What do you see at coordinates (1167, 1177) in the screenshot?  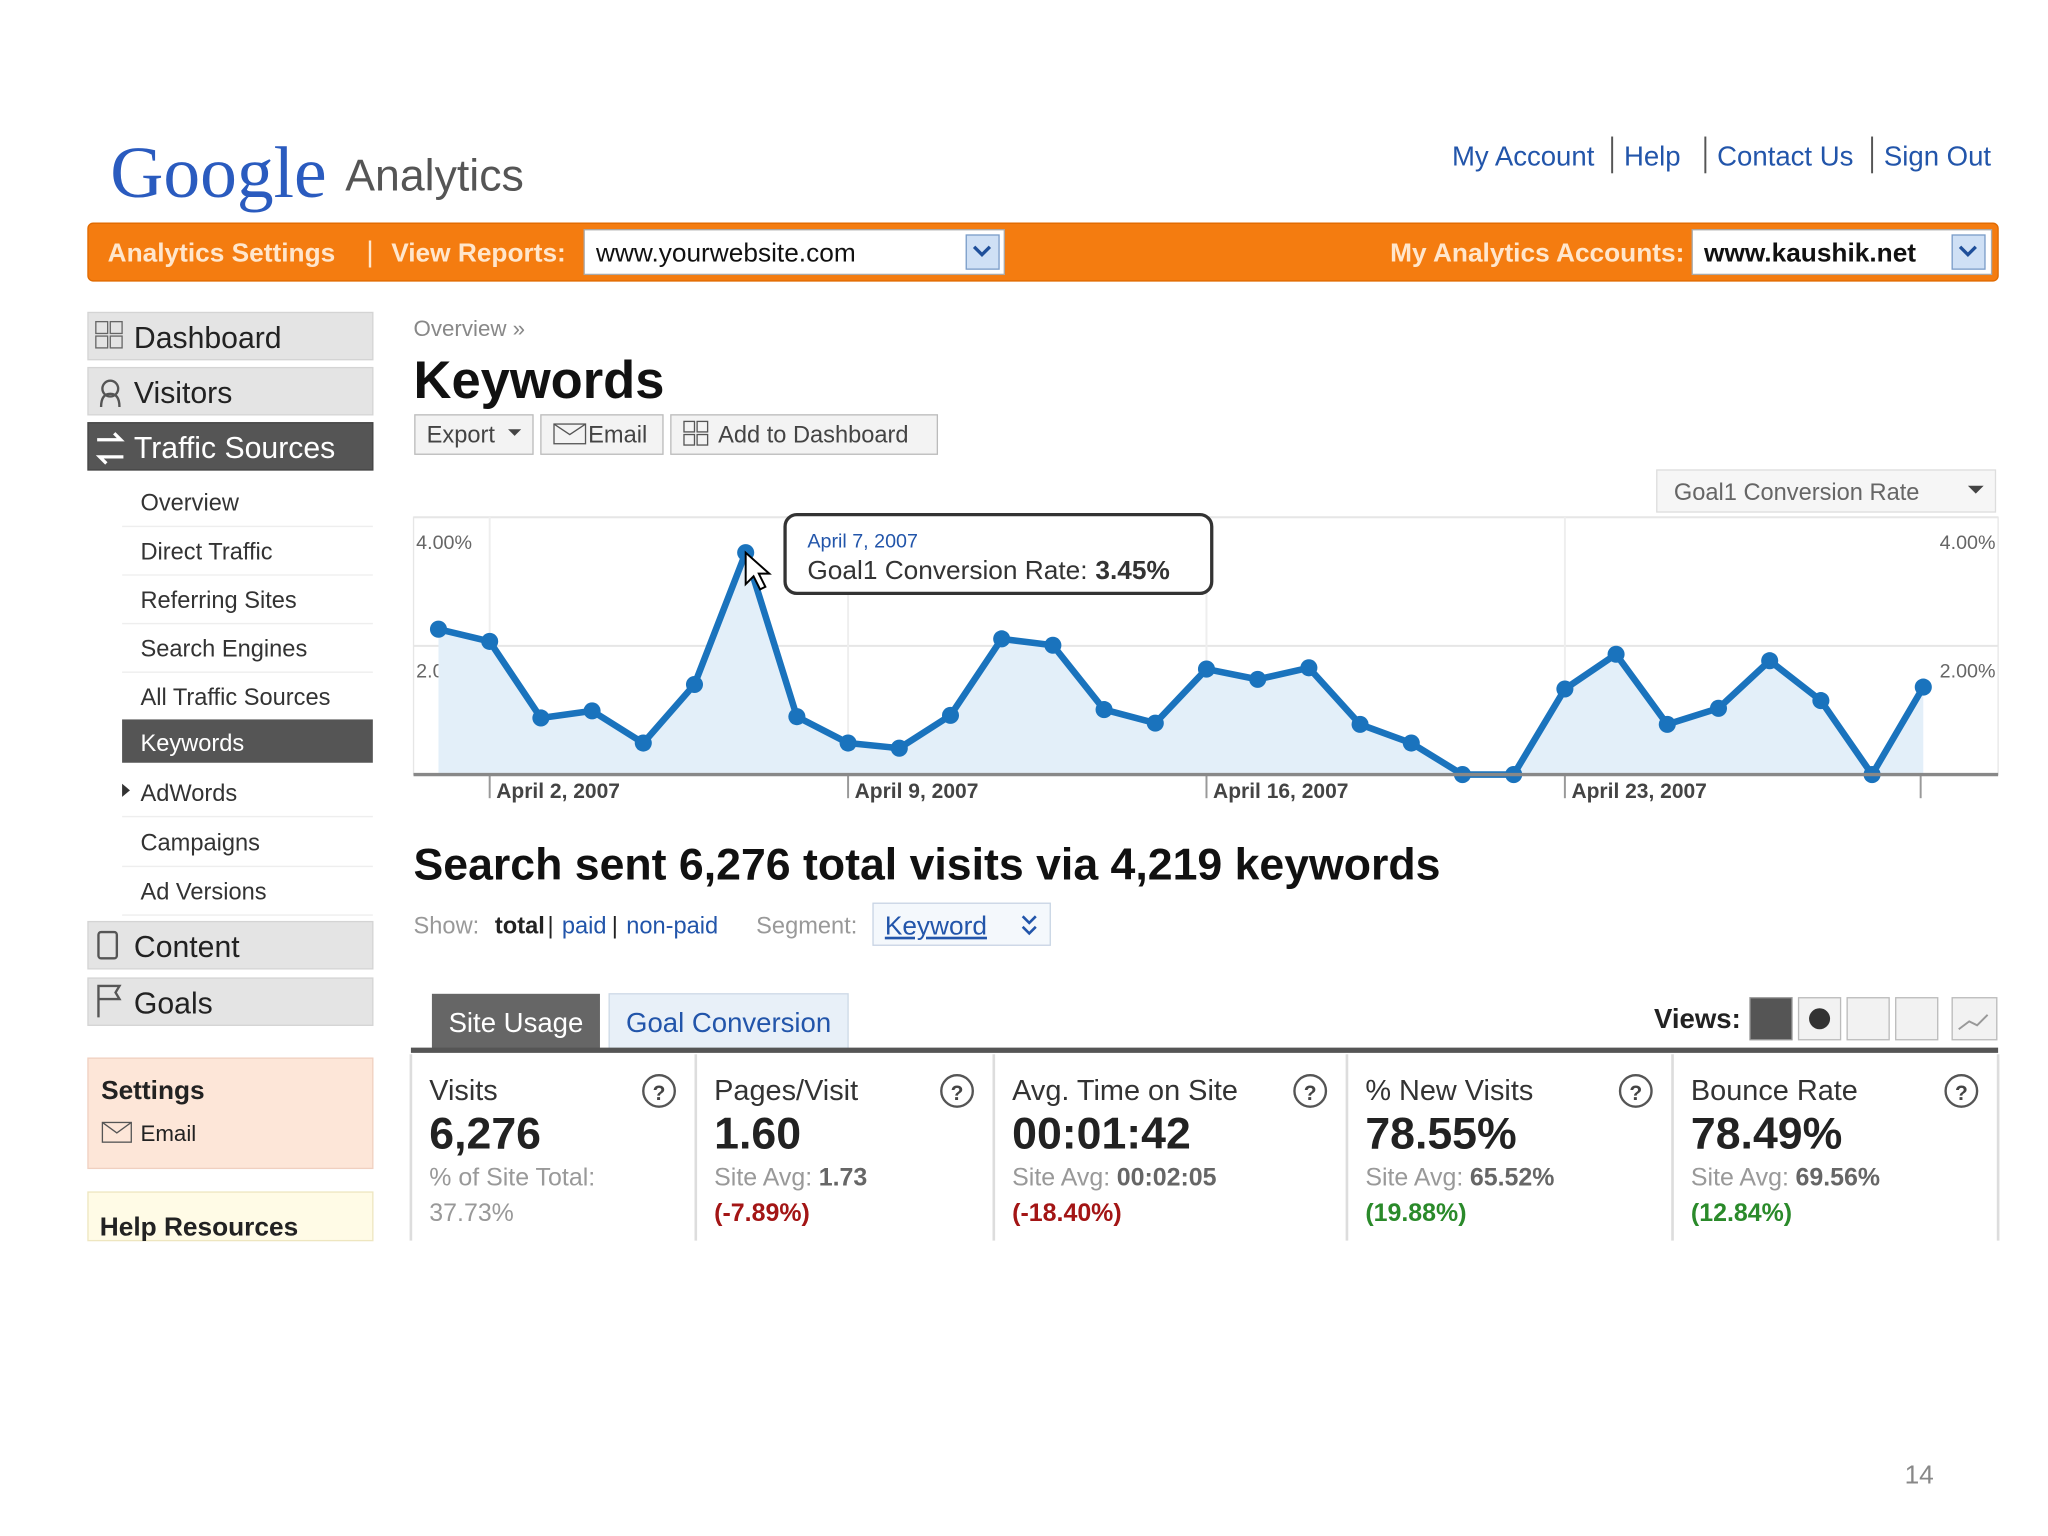 I see `metric-note-value: 00:02:05` at bounding box center [1167, 1177].